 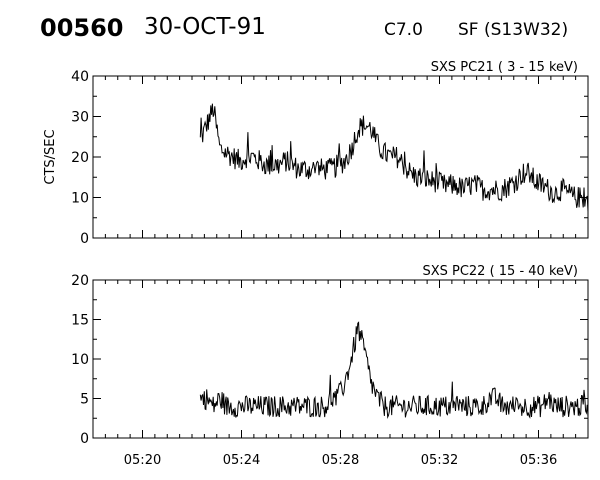 What do you see at coordinates (439, 460) in the screenshot?
I see `x-tick-label: 05:32` at bounding box center [439, 460].